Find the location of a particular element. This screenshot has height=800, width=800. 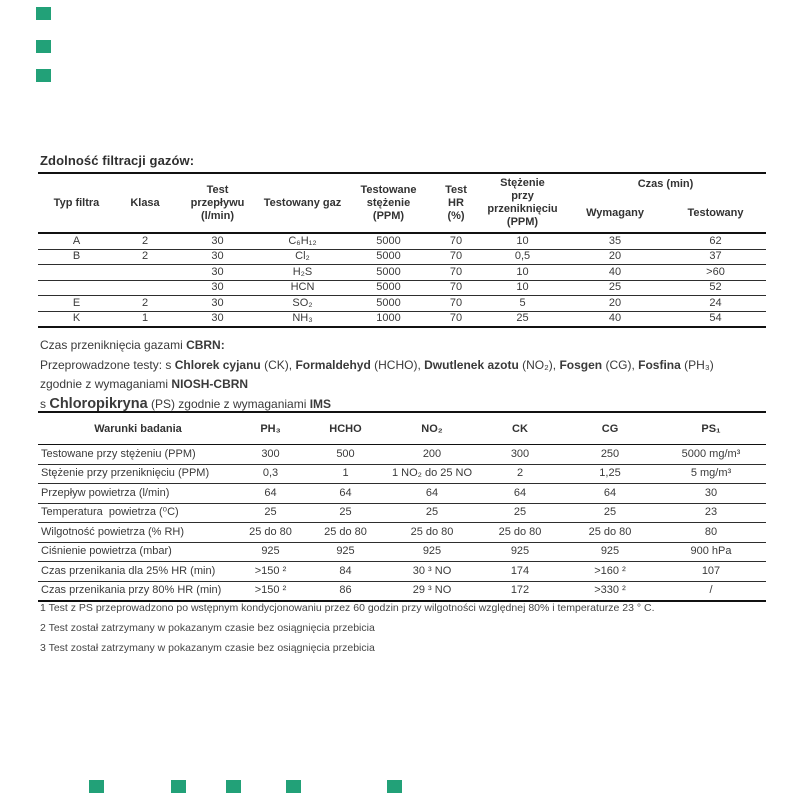

col-header-cg: CG is located at coordinates (610, 428).